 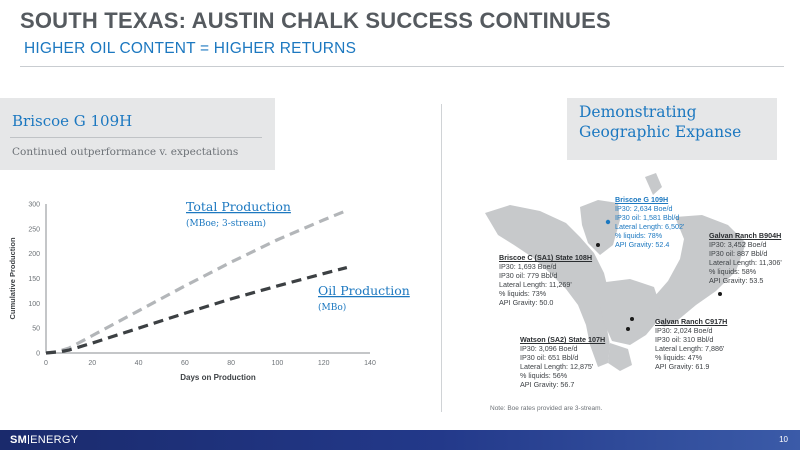 I want to click on acreage-east, so click(x=699, y=271).